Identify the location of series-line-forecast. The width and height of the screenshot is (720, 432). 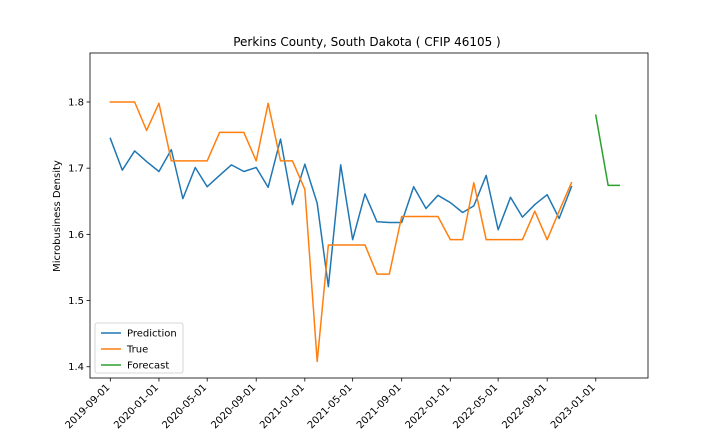
(607, 150).